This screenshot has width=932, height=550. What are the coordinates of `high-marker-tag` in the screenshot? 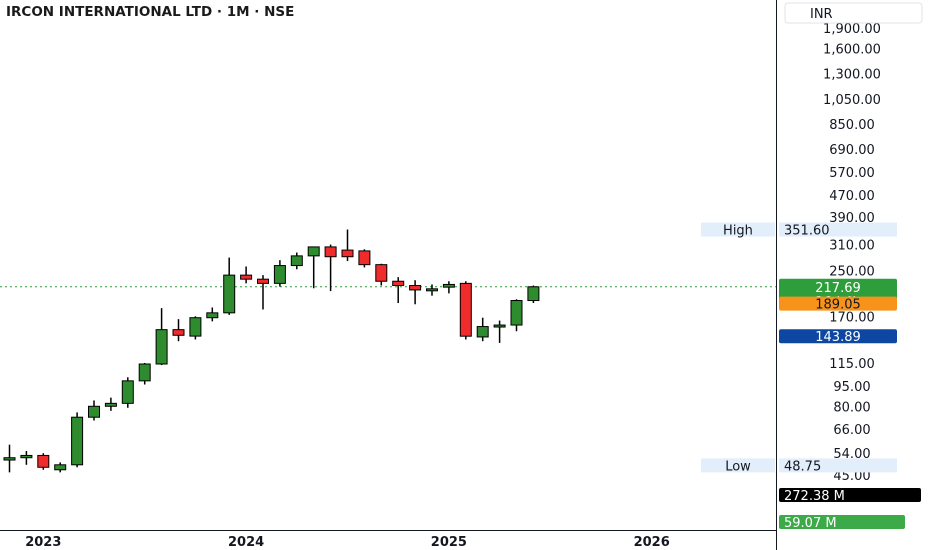 It's located at (738, 229).